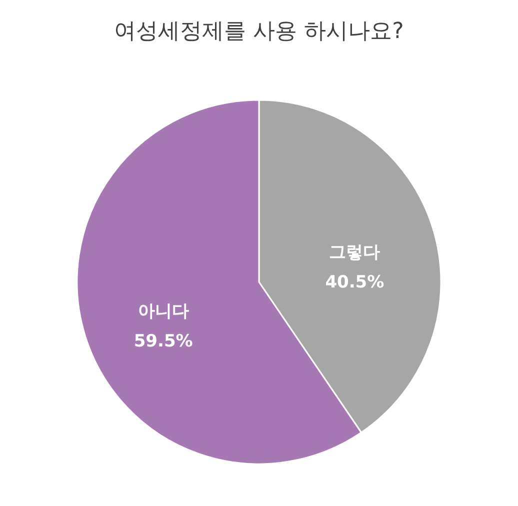 The width and height of the screenshot is (518, 506). Describe the element at coordinates (354, 252) in the screenshot. I see `slice-label: 그렇다` at that location.